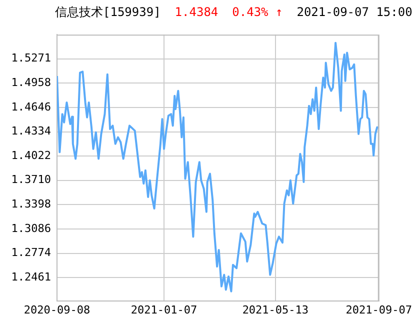 The height and width of the screenshot is (330, 415). What do you see at coordinates (31, 107) in the screenshot?
I see `y-tick-label: 1.4646` at bounding box center [31, 107].